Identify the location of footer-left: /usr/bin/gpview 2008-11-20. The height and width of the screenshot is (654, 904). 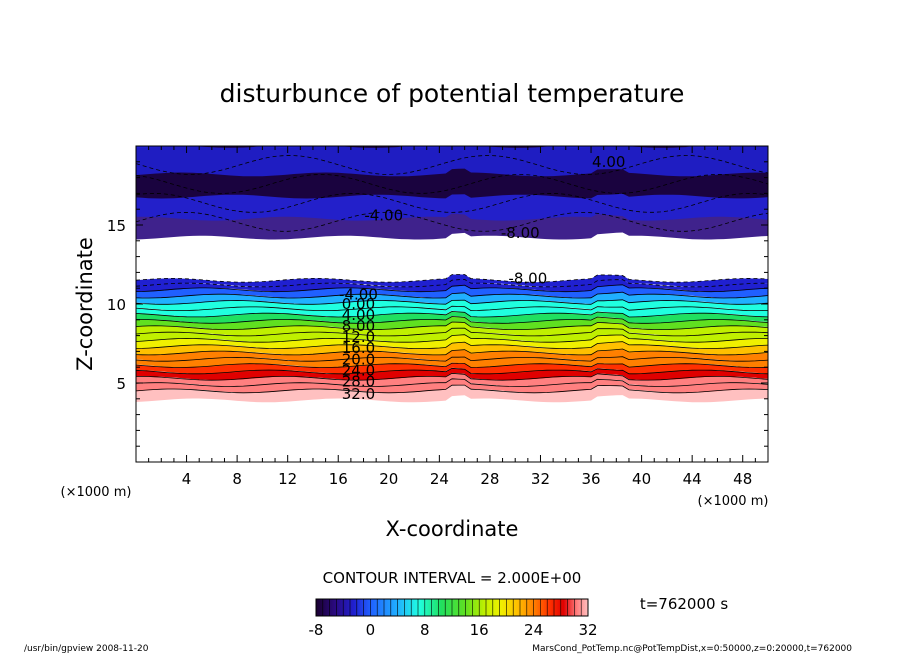
(86, 649).